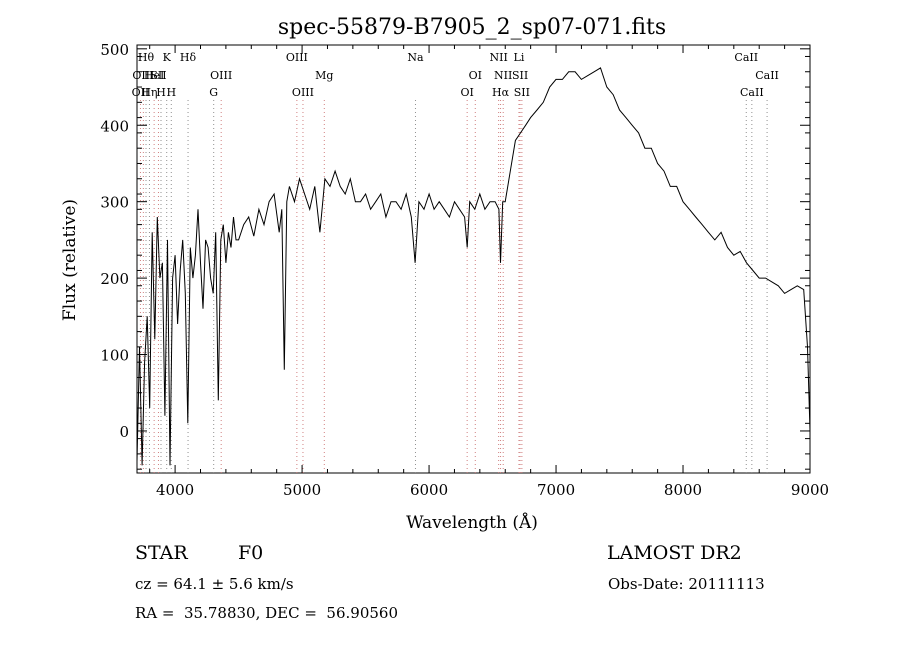 This screenshot has height=650, width=900. Describe the element at coordinates (167, 57) in the screenshot. I see `line-marker-label: K` at that location.